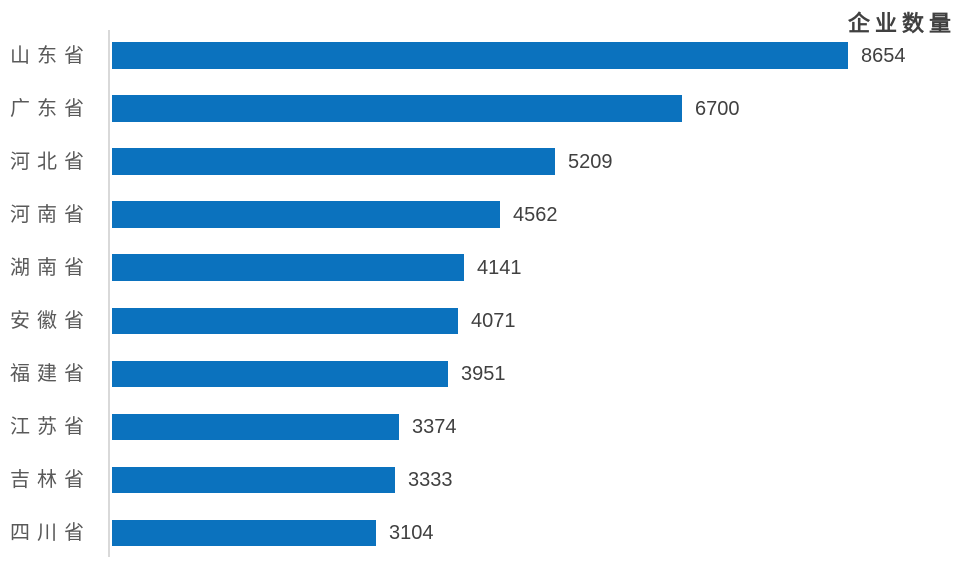 Image resolution: width=959 pixels, height=580 pixels. What do you see at coordinates (430, 479) in the screenshot?
I see `value-label: 3333` at bounding box center [430, 479].